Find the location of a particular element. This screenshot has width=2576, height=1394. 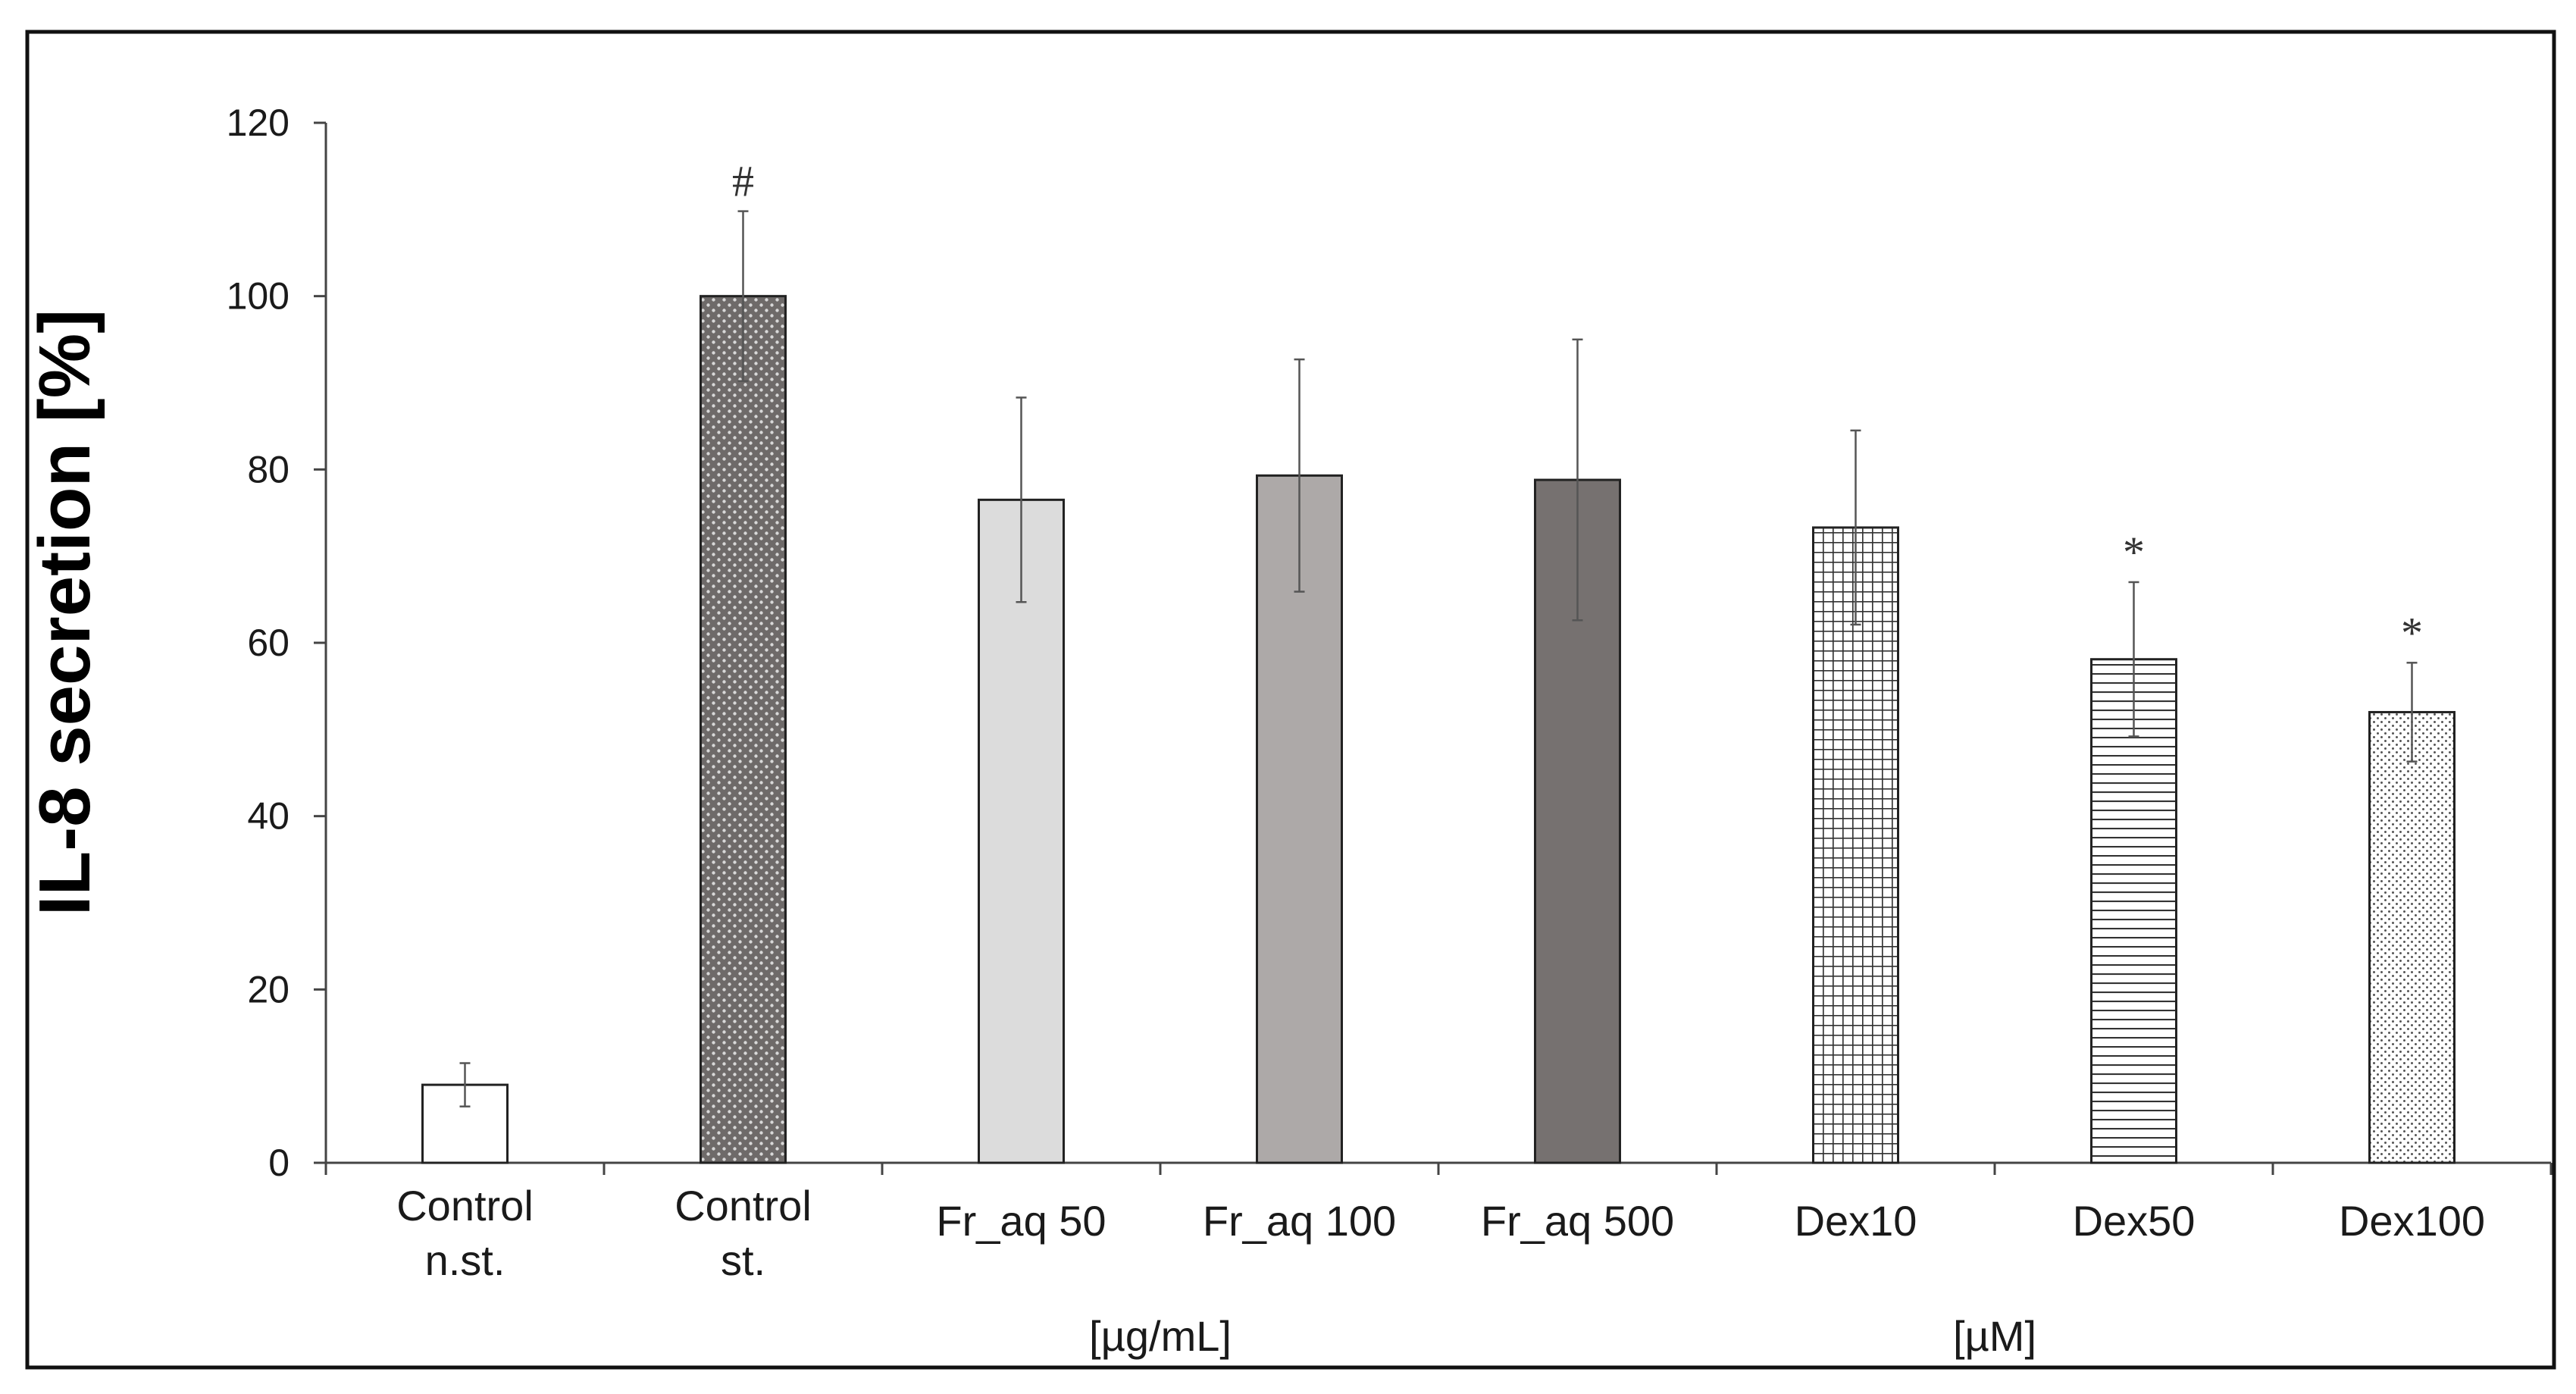

y-axis-title: IL-8 secretion [%] is located at coordinates (65, 613).